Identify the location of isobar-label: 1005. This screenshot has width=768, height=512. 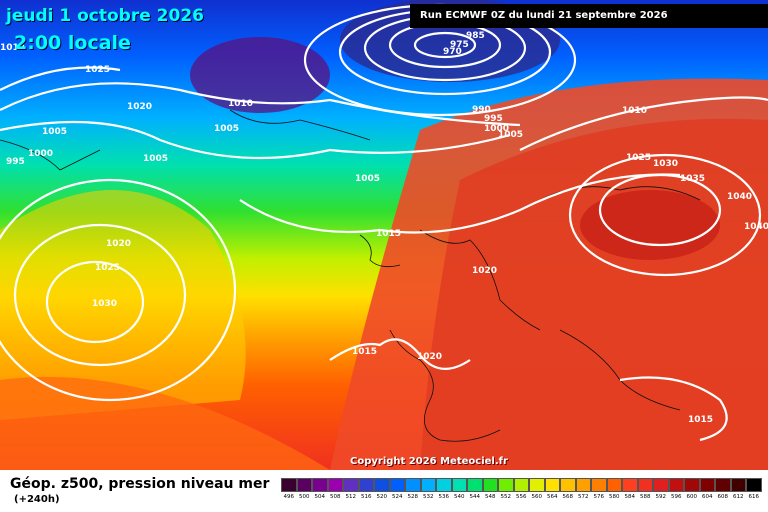
(226, 129).